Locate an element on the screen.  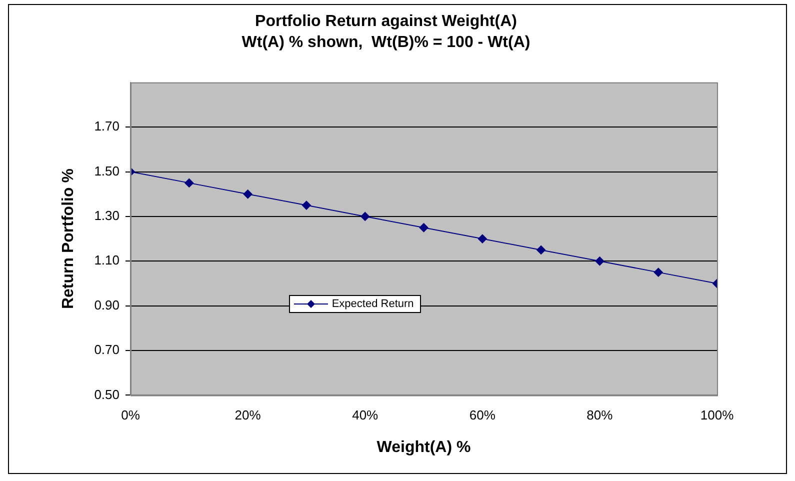
x-tick-label: 0% is located at coordinates (130, 415).